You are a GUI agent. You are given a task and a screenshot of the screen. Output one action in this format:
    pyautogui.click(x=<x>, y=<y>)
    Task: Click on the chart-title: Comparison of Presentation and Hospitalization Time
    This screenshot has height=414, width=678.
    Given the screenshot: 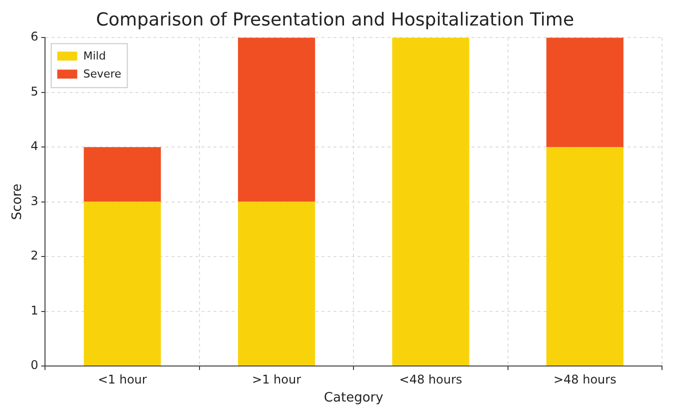 What is the action you would take?
    pyautogui.click(x=335, y=19)
    